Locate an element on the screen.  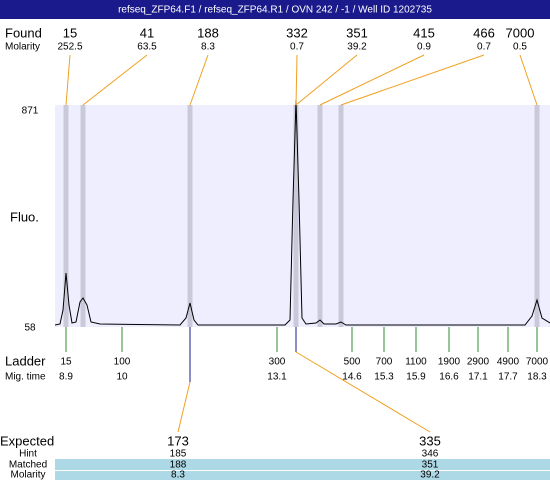
ladder-time: 18.3 is located at coordinates (537, 377).